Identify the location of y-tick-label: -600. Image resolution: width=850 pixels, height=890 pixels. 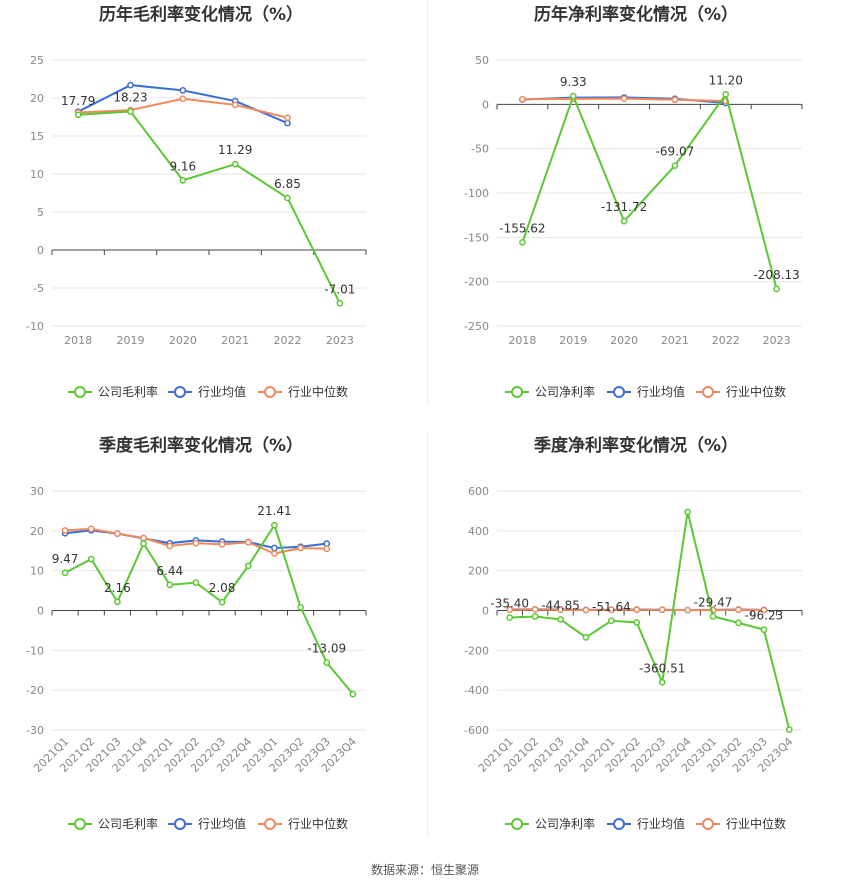
(476, 730).